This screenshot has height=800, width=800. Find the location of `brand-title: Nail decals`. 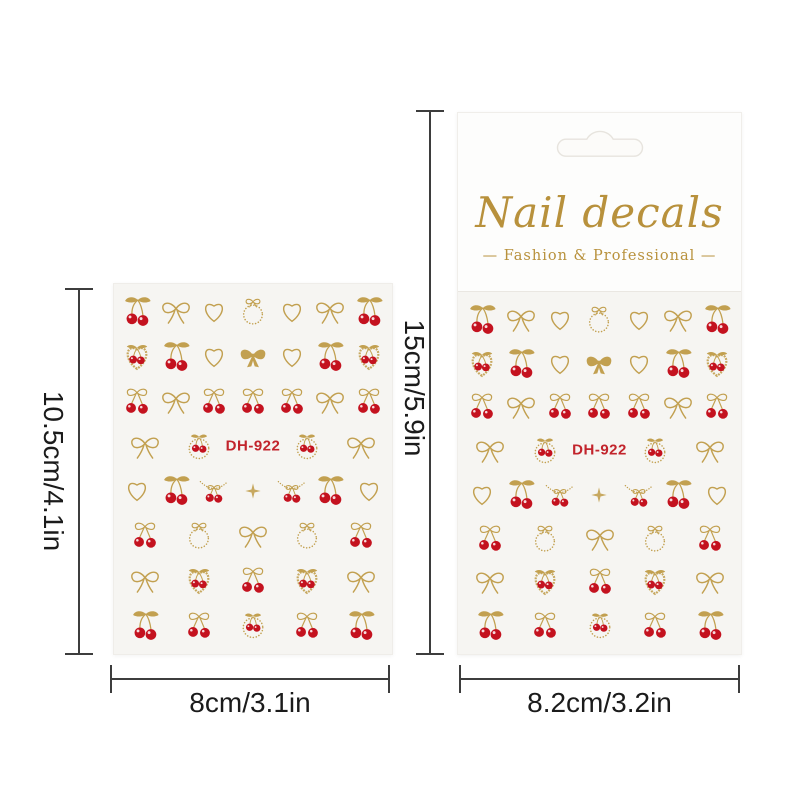

brand-title: Nail decals is located at coordinates (599, 212).